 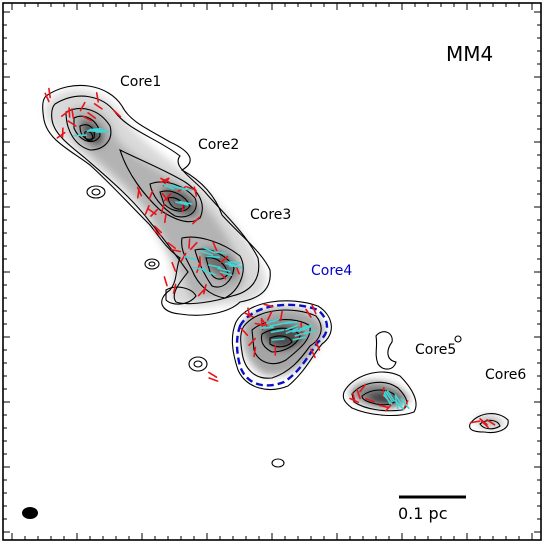 What do you see at coordinates (30, 513) in the screenshot?
I see `beam-ellipse` at bounding box center [30, 513].